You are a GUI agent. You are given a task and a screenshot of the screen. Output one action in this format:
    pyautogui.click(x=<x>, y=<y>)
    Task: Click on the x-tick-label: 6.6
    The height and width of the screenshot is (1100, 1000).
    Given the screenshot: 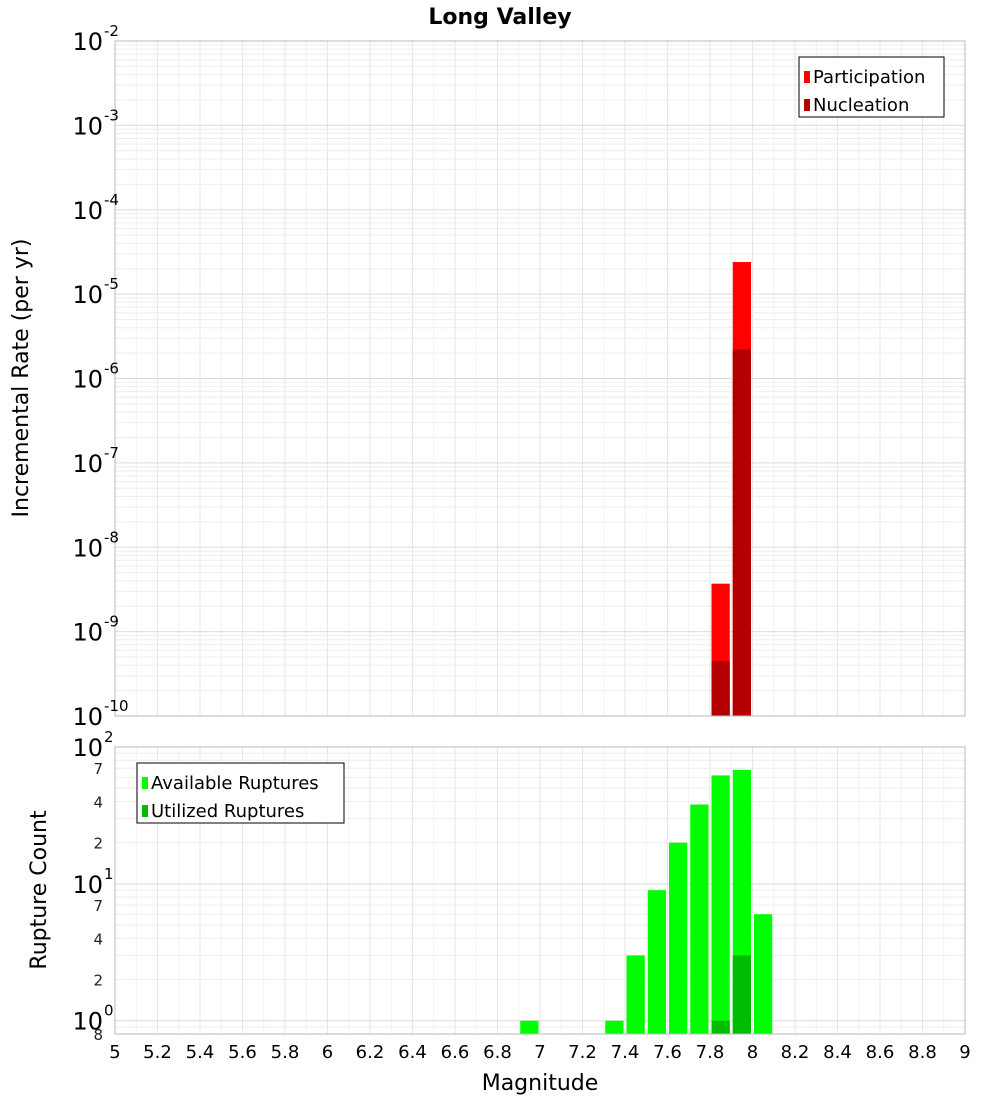 What is the action you would take?
    pyautogui.click(x=455, y=1052)
    